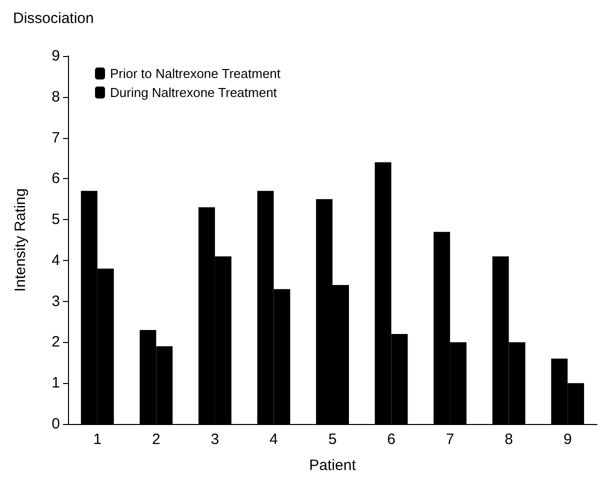  Describe the element at coordinates (56, 56) in the screenshot. I see `y-tick-label: 9` at that location.